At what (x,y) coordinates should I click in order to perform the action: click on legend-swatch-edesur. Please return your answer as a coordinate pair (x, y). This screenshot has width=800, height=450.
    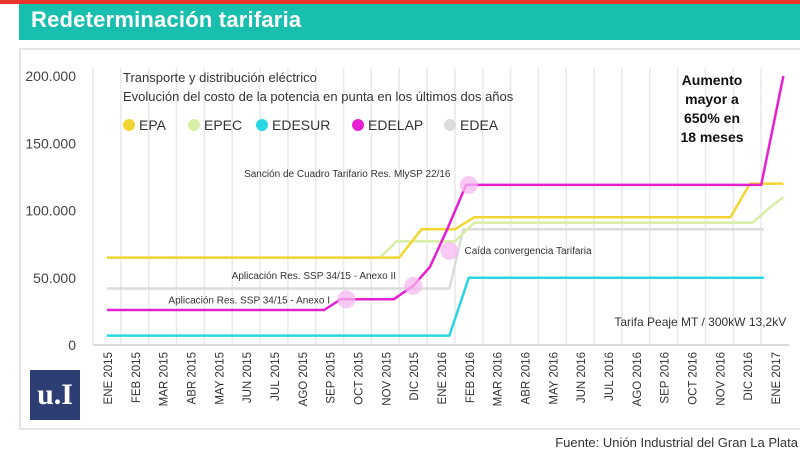
    Looking at the image, I should click on (262, 125).